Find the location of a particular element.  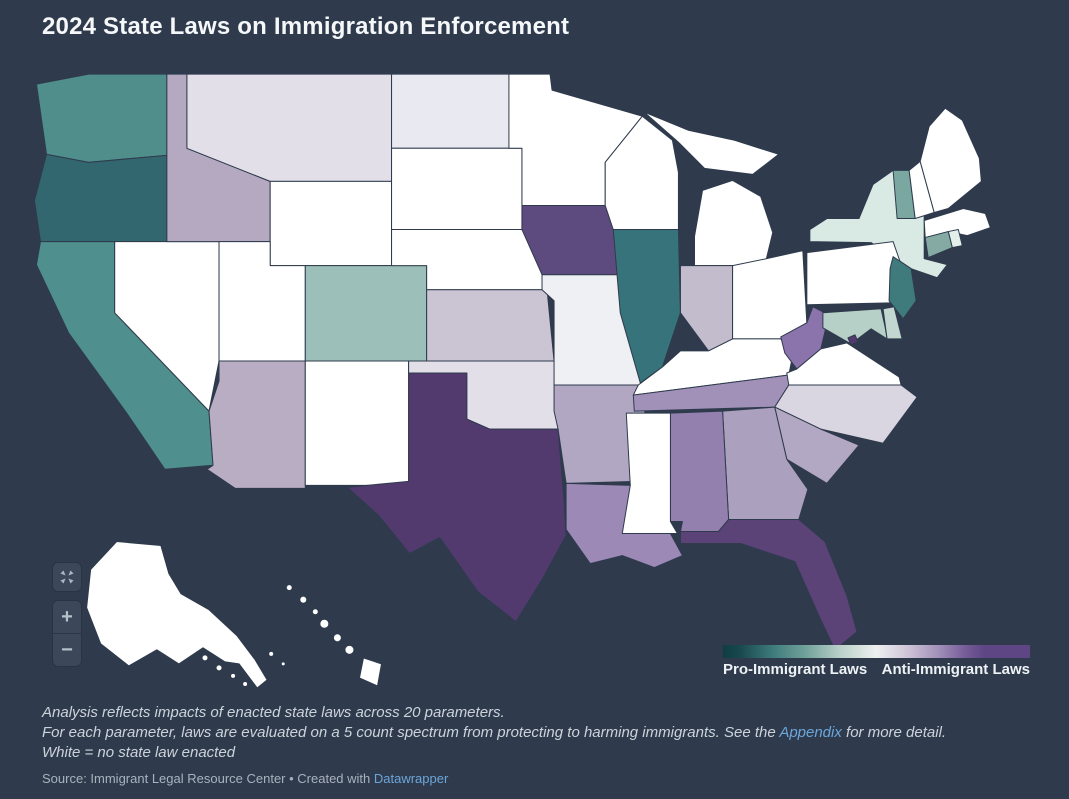

state-HI is located at coordinates (334, 635).